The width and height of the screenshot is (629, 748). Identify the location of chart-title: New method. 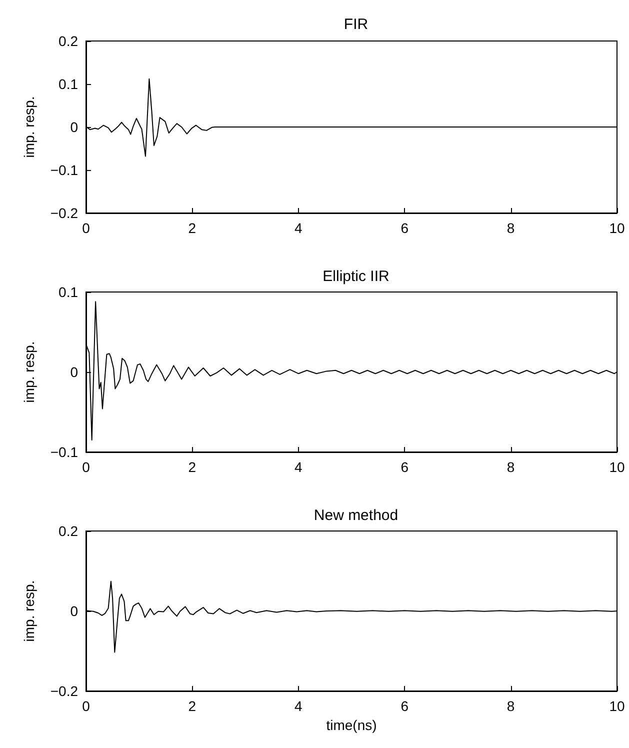
(356, 515).